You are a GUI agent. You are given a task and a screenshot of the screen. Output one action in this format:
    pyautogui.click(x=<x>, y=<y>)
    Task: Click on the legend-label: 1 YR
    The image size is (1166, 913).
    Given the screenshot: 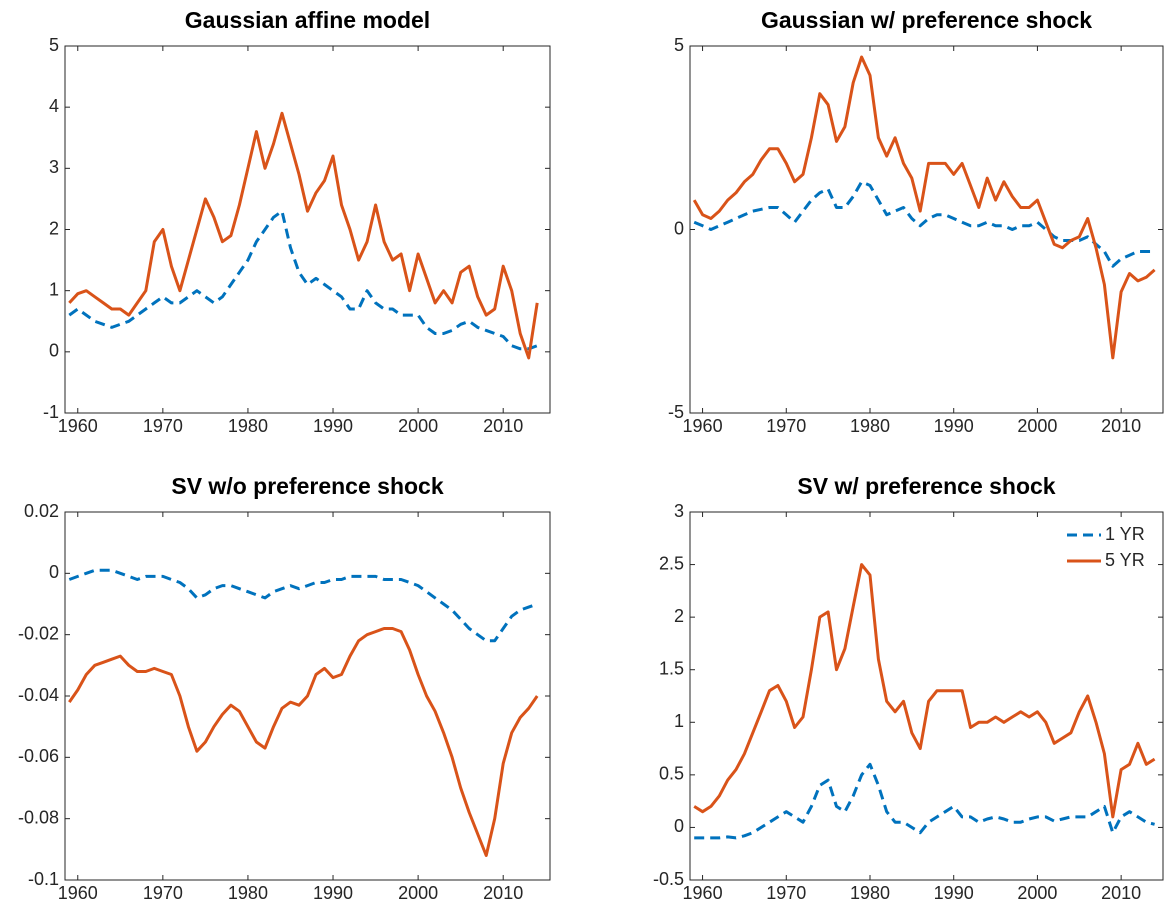 What is the action you would take?
    pyautogui.click(x=1125, y=534)
    